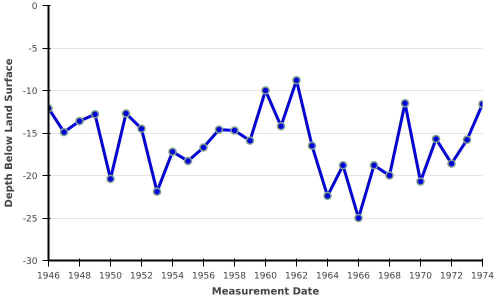  What do you see at coordinates (33, 49) in the screenshot?
I see `y-tick-label: -5` at bounding box center [33, 49].